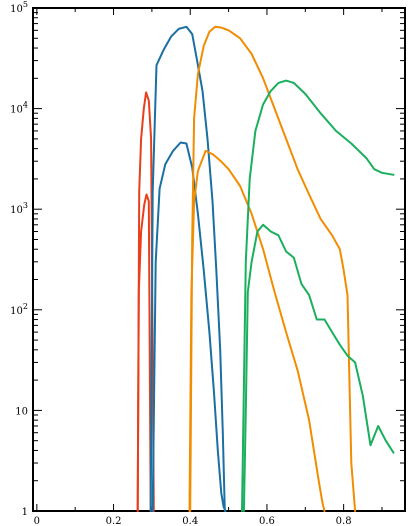 Image resolution: width=412 pixels, height=526 pixels. I want to click on x-tick-label: 0.2, so click(114, 521).